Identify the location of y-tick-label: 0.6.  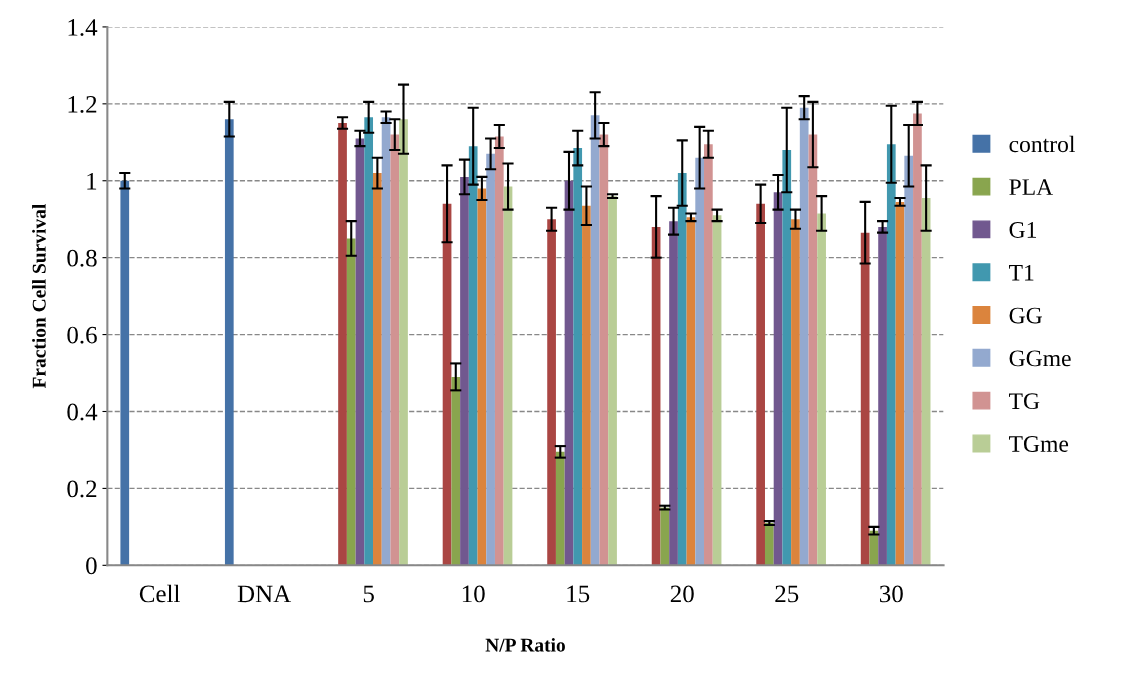
(82, 335).